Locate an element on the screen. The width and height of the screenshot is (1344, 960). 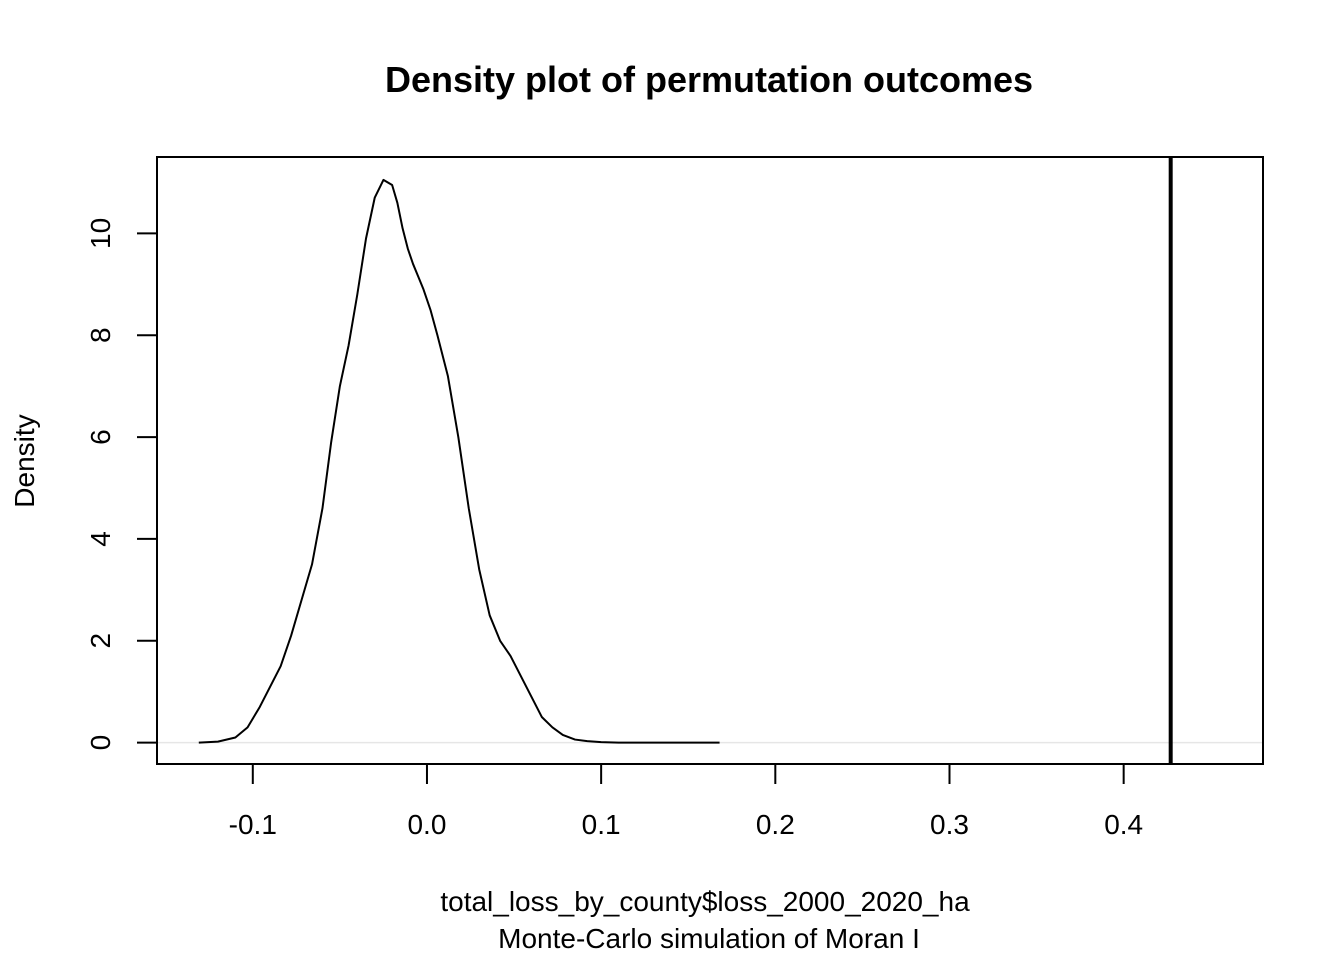
y-tick-label: 0 is located at coordinates (100, 743).